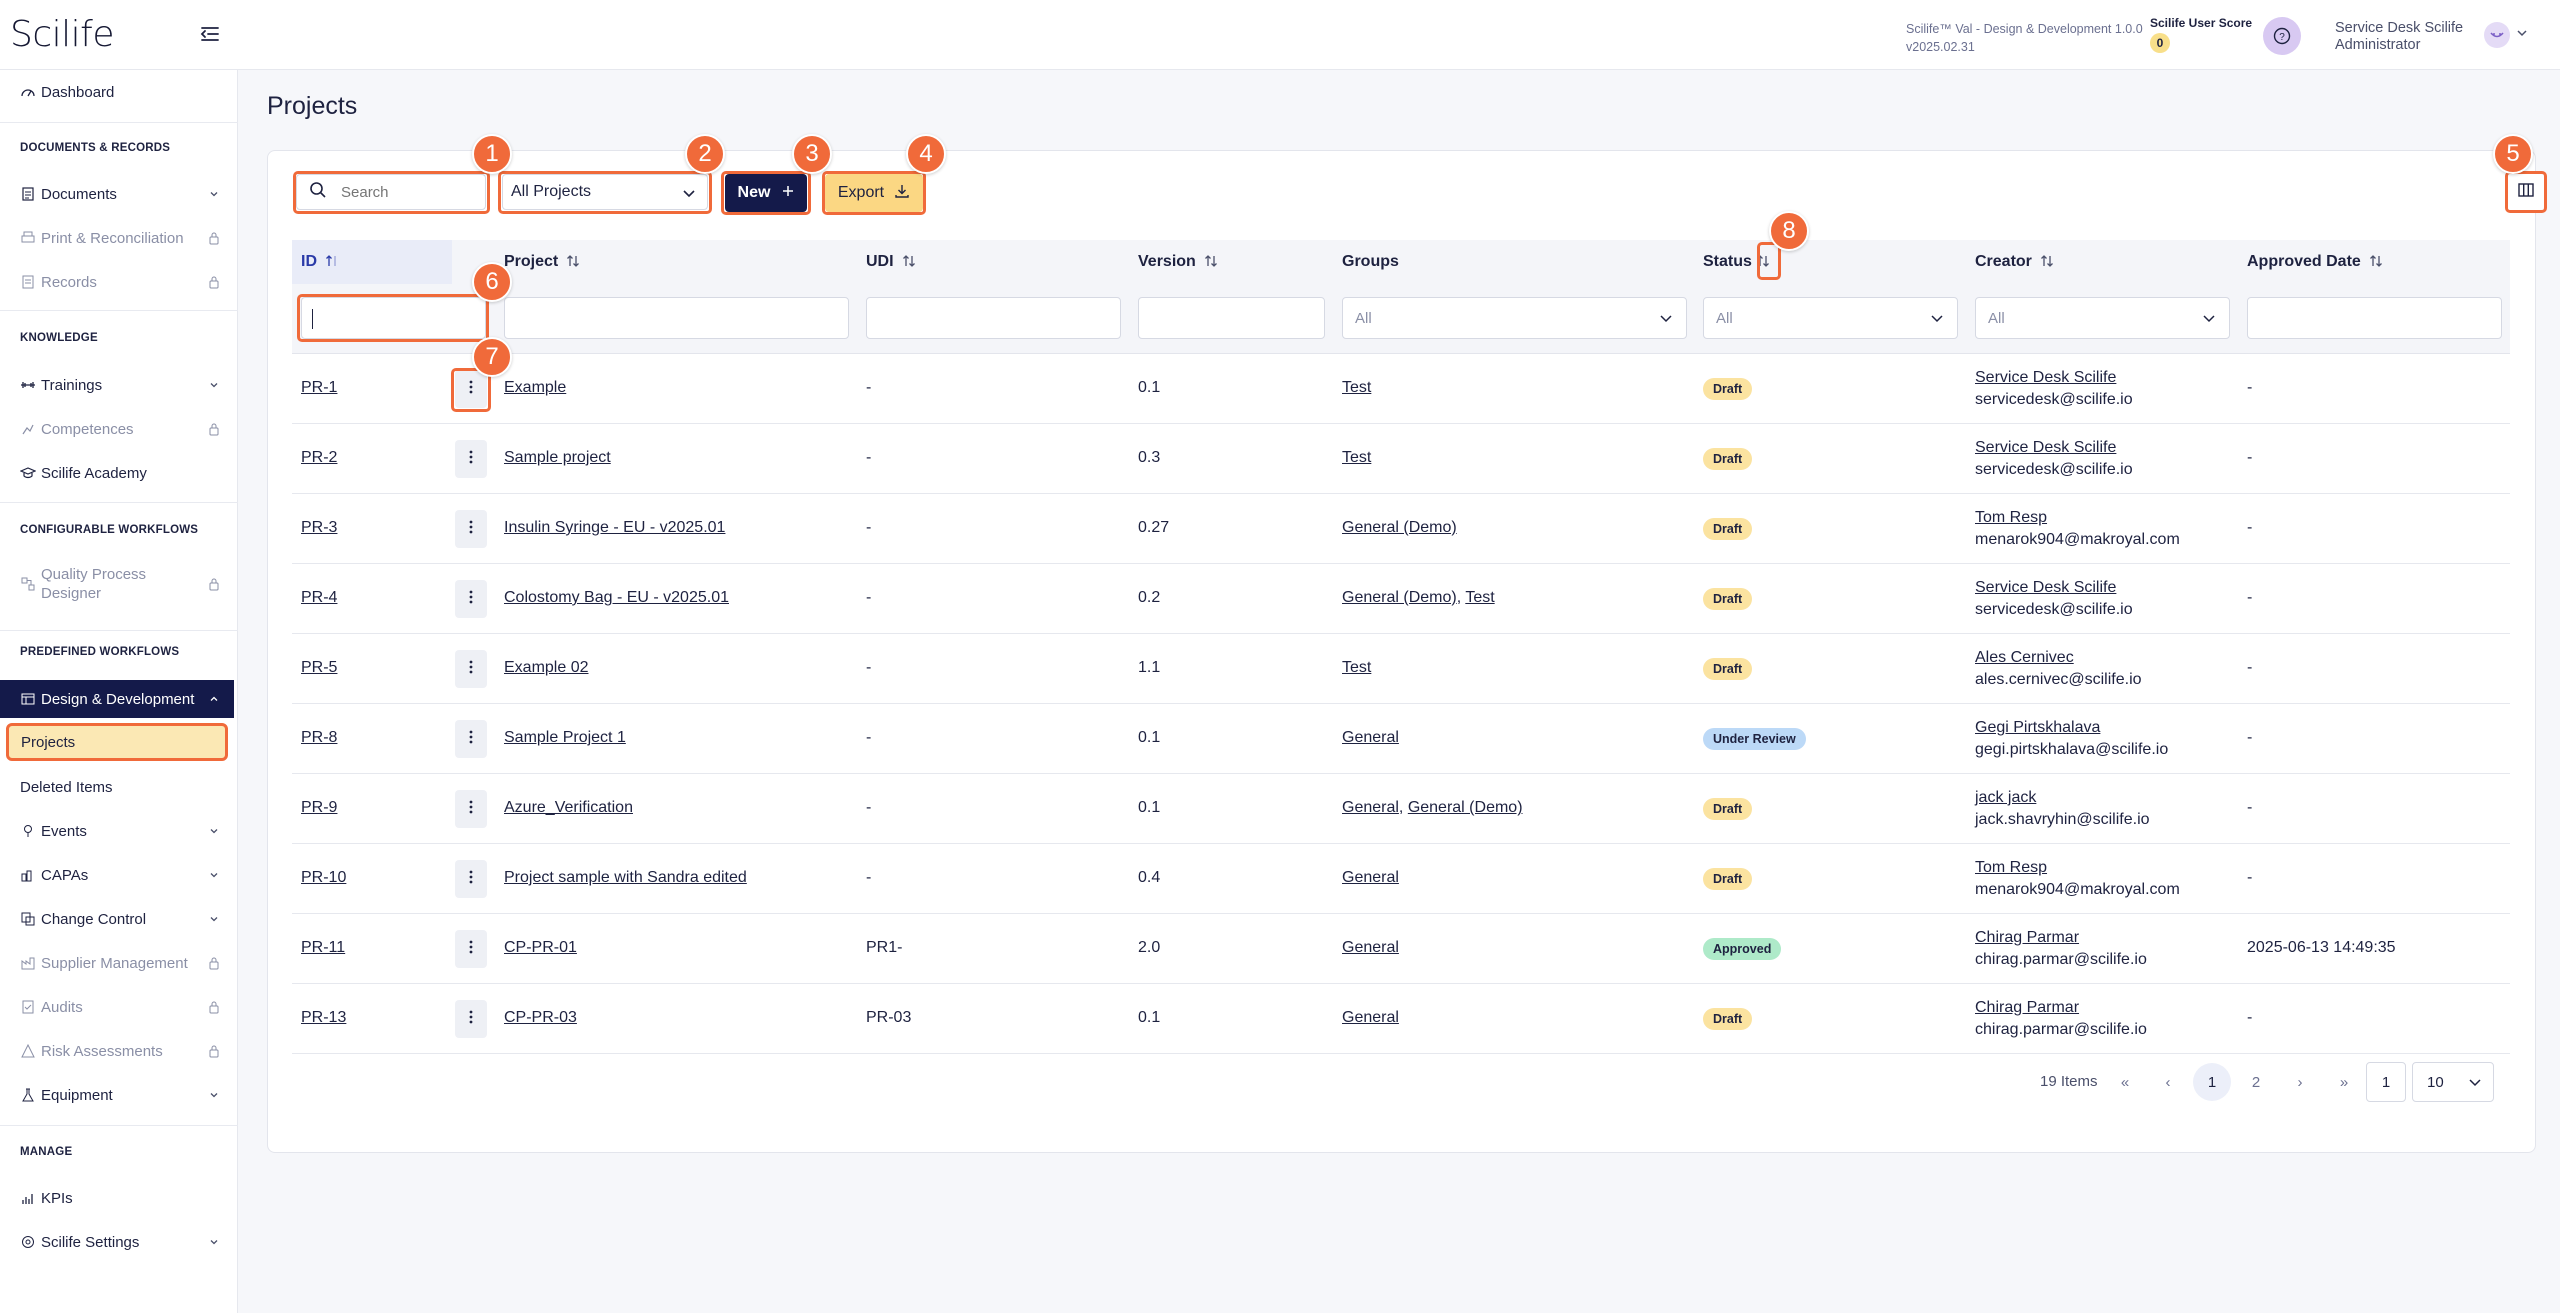  I want to click on column-header-approved-date: Approved Date, so click(2315, 262).